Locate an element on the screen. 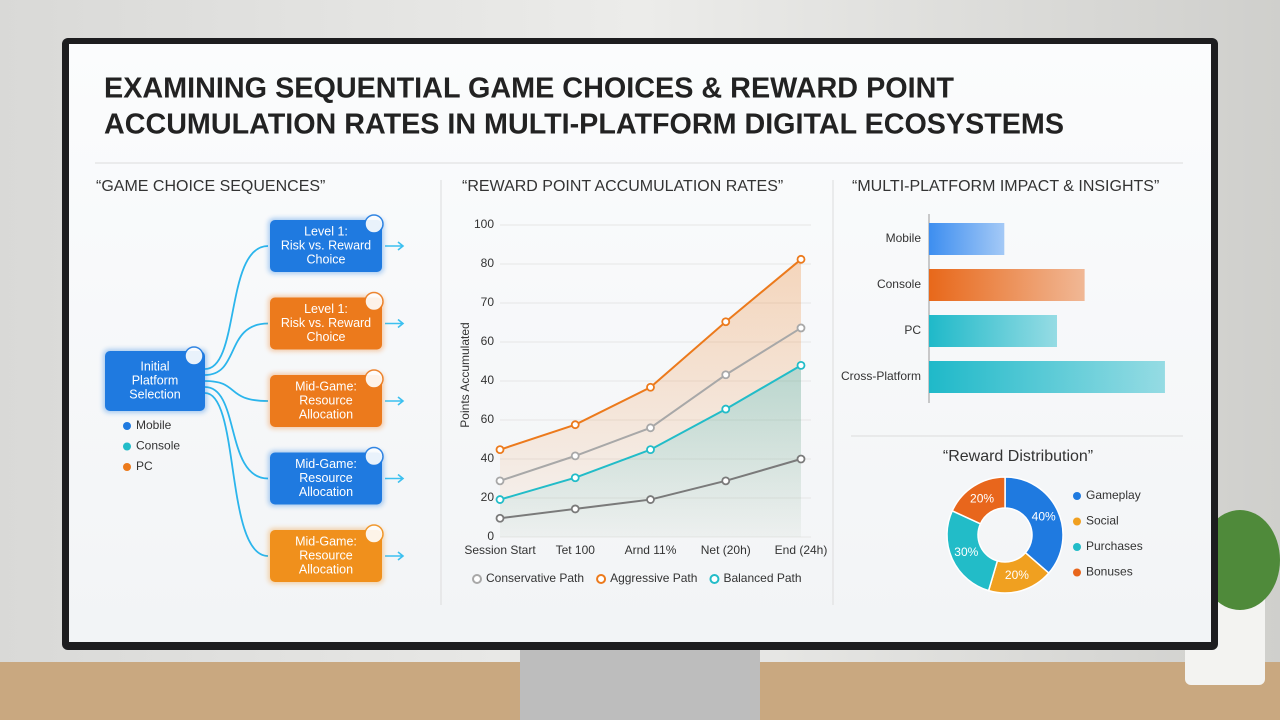  y-tick-label: 40 is located at coordinates (488, 458).